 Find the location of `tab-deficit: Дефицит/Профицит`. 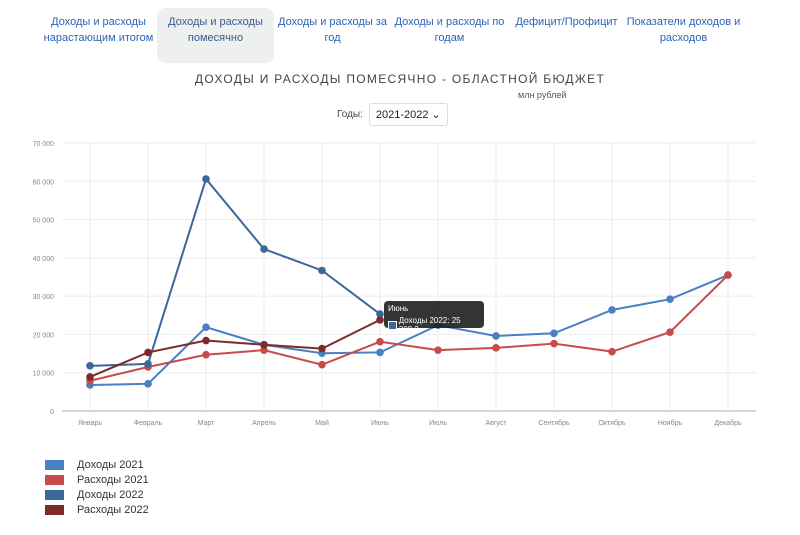

tab-deficit: Дефицит/Профицит is located at coordinates (566, 22).